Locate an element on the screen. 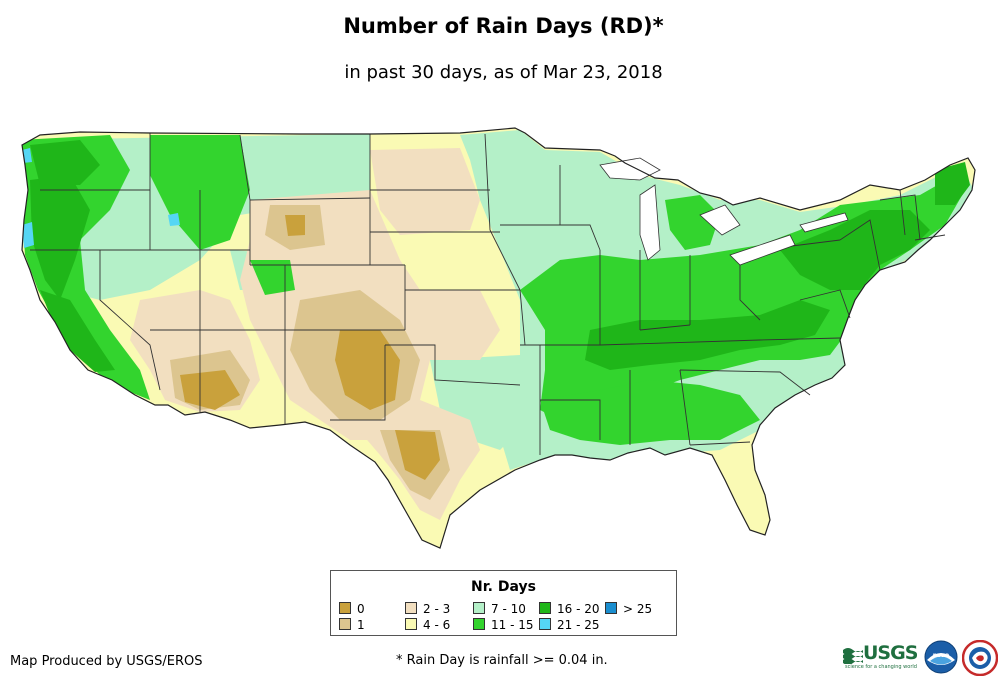 The width and height of the screenshot is (1007, 691). legend-label-7: 21 - 25 is located at coordinates (578, 625).